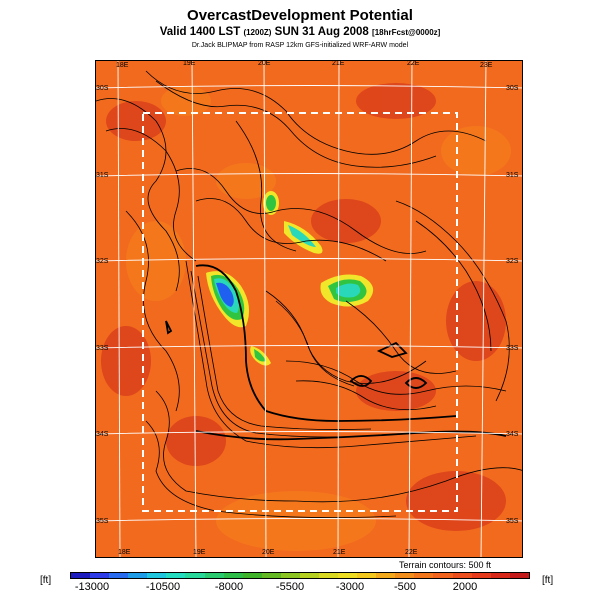 This screenshot has height=600, width=600. Describe the element at coordinates (189, 63) in the screenshot. I see `lon-label-top: 19E` at that location.